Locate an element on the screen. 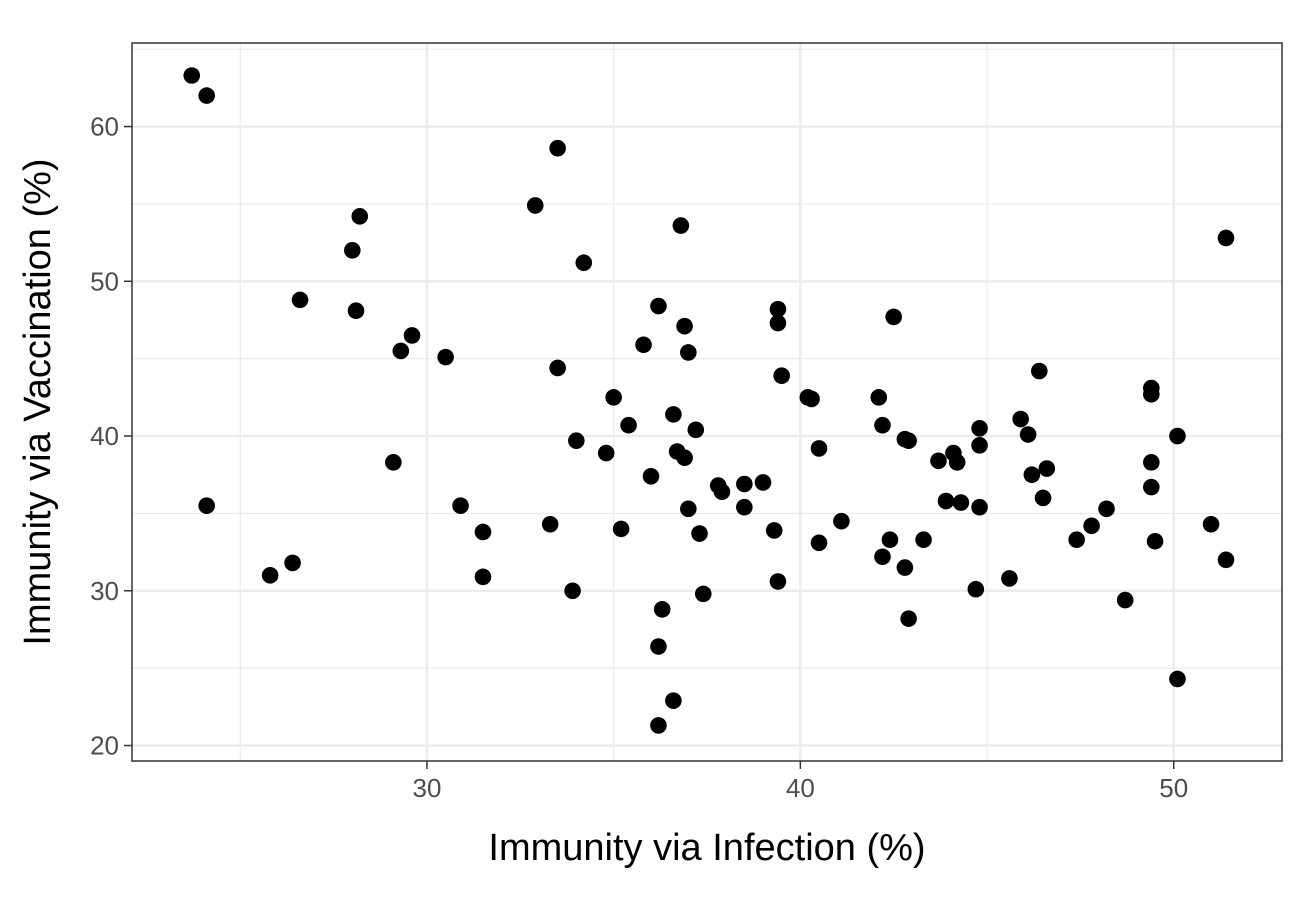  y-axis-title: Immunity via Vaccination (%) is located at coordinates (38, 401).